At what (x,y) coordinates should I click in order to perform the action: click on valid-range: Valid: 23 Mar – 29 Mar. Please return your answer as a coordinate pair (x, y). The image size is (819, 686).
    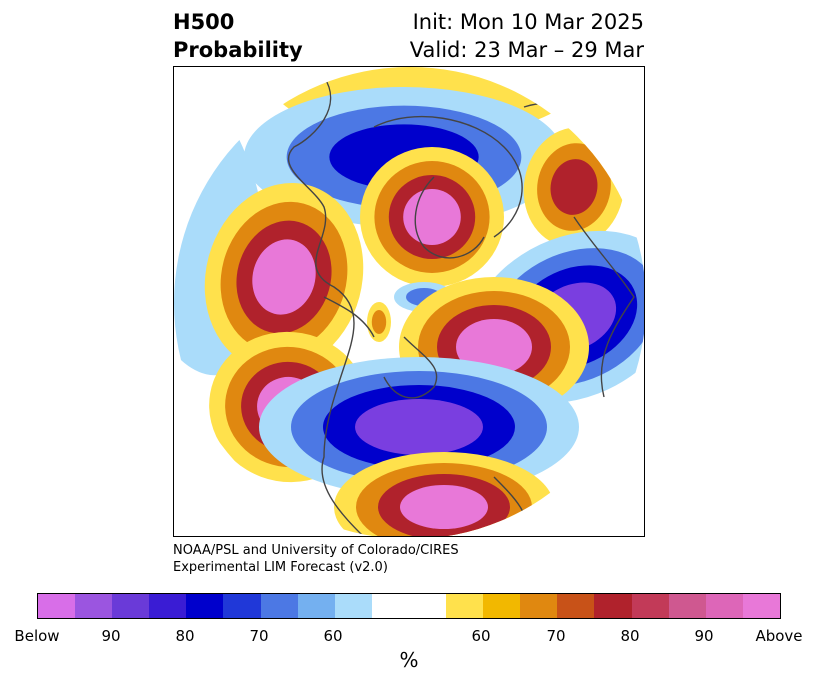
    Looking at the image, I should click on (526, 50).